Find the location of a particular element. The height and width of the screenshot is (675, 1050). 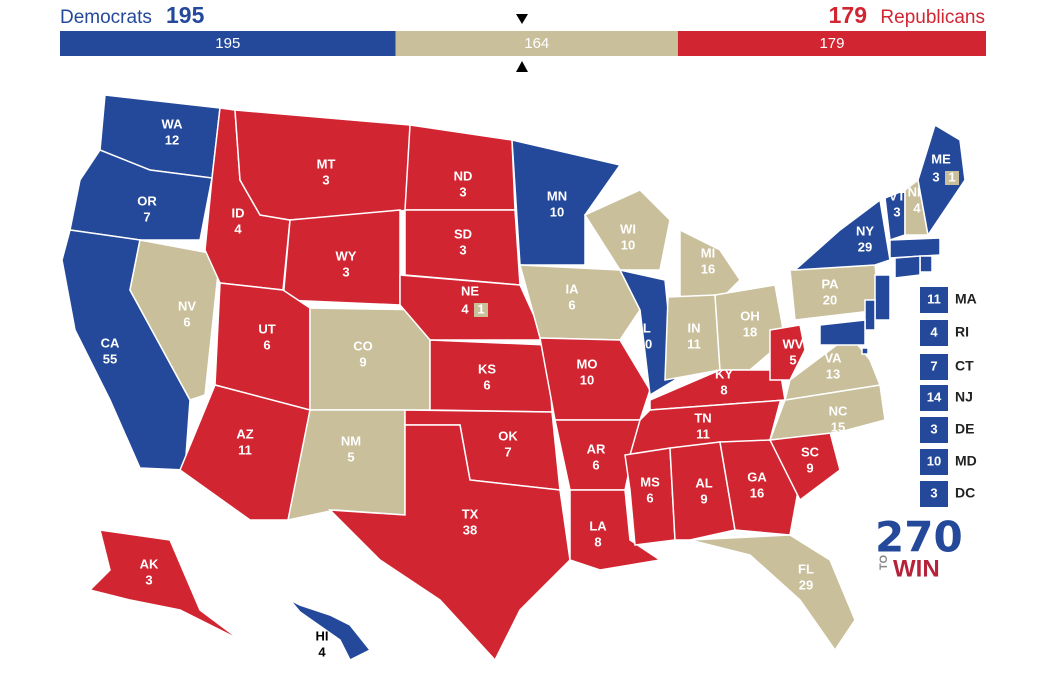

callout-abbr: MA is located at coordinates (966, 299).